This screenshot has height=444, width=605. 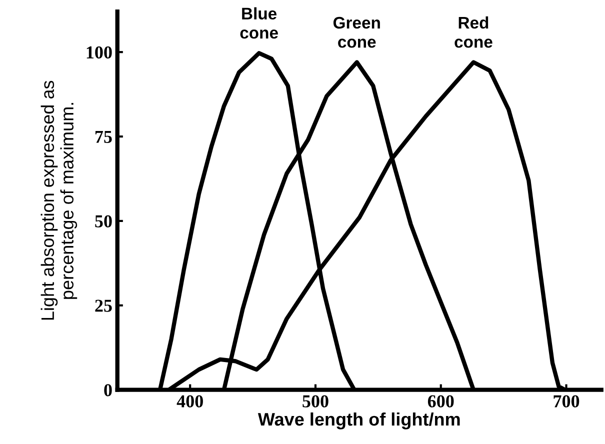 I want to click on y-tick-label: 75, so click(x=103, y=136).